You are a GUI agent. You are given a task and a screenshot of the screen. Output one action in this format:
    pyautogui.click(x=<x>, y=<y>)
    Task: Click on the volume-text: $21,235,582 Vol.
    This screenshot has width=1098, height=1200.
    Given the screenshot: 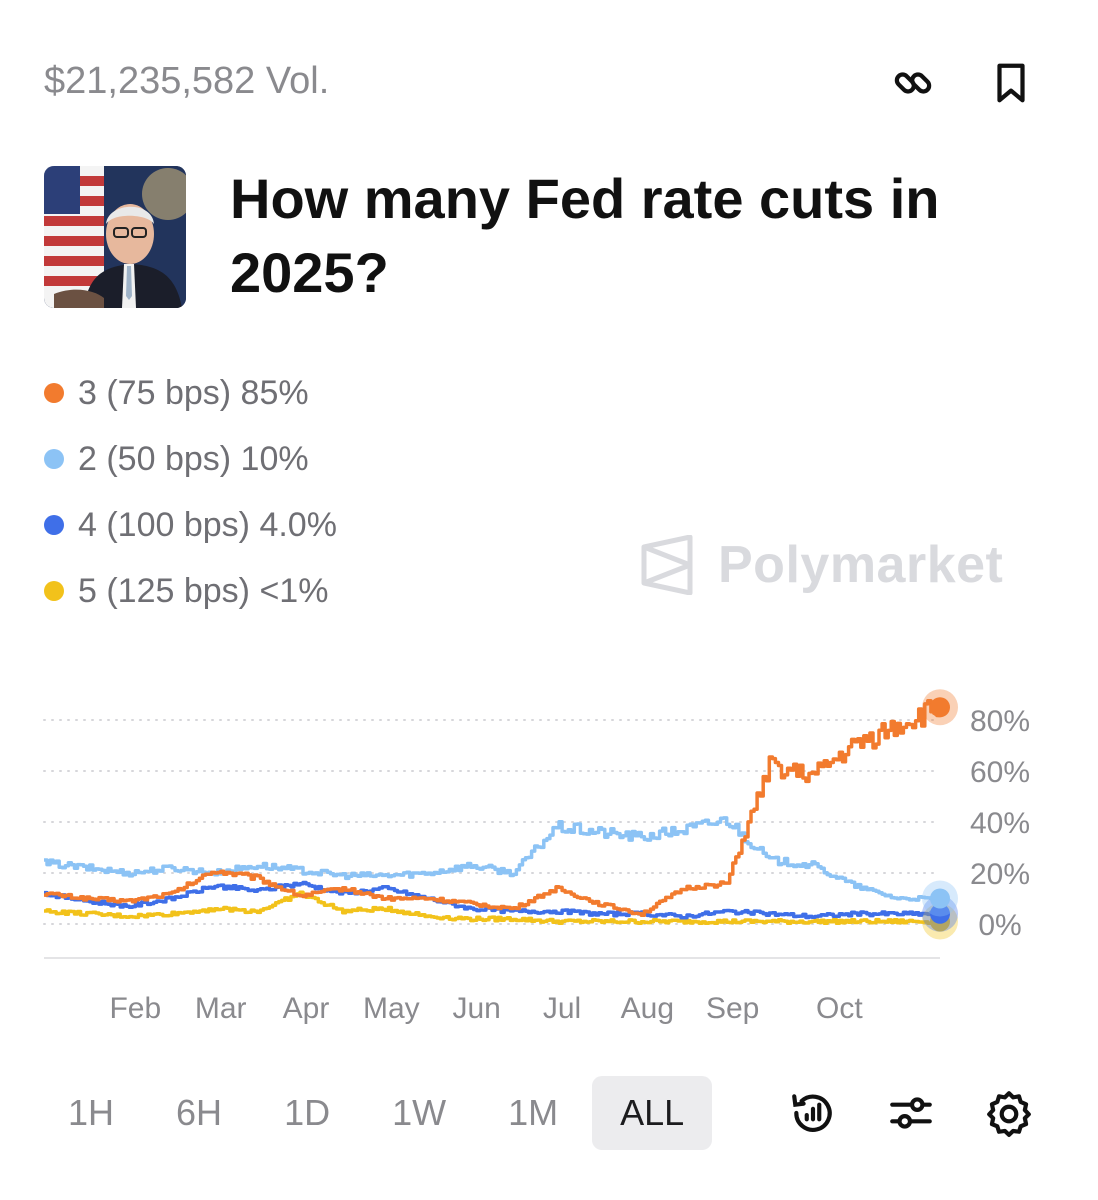 What is the action you would take?
    pyautogui.click(x=187, y=81)
    